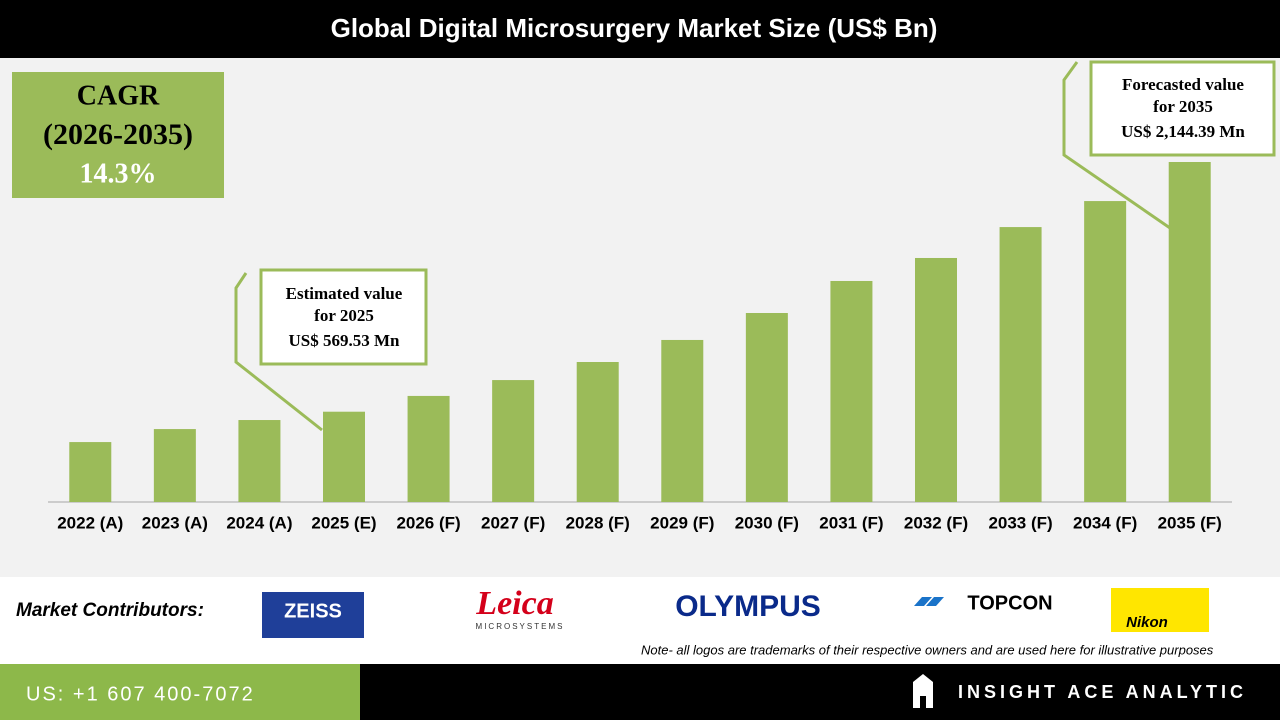 The width and height of the screenshot is (1280, 725). I want to click on x-tick-label: 2027 (F), so click(513, 522).